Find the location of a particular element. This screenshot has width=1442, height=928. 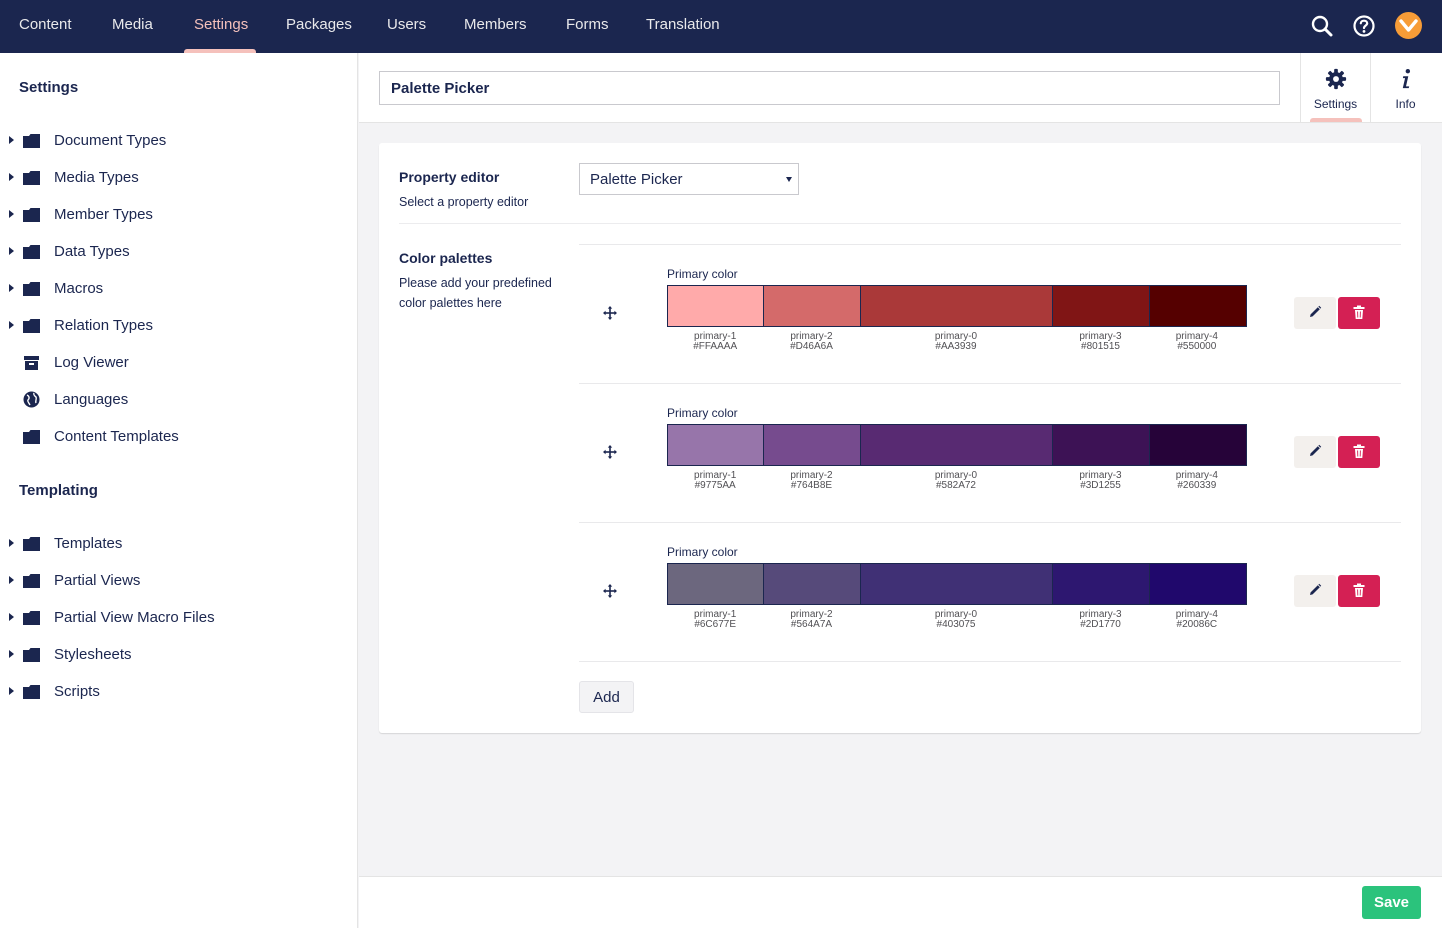

active-tab-indicator is located at coordinates (1336, 120).